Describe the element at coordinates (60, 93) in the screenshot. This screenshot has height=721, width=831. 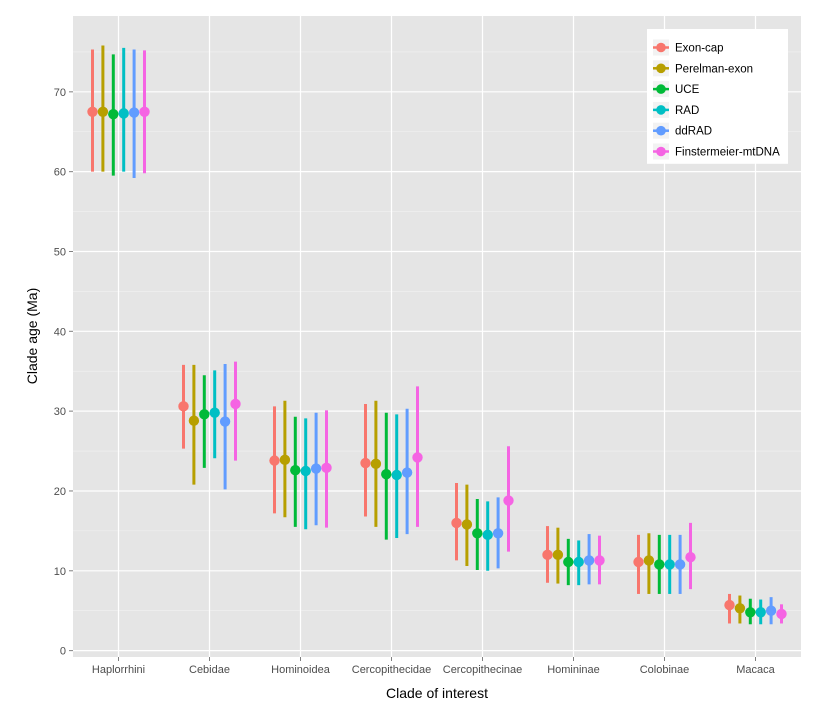
I see `y-tick-label: 70` at that location.